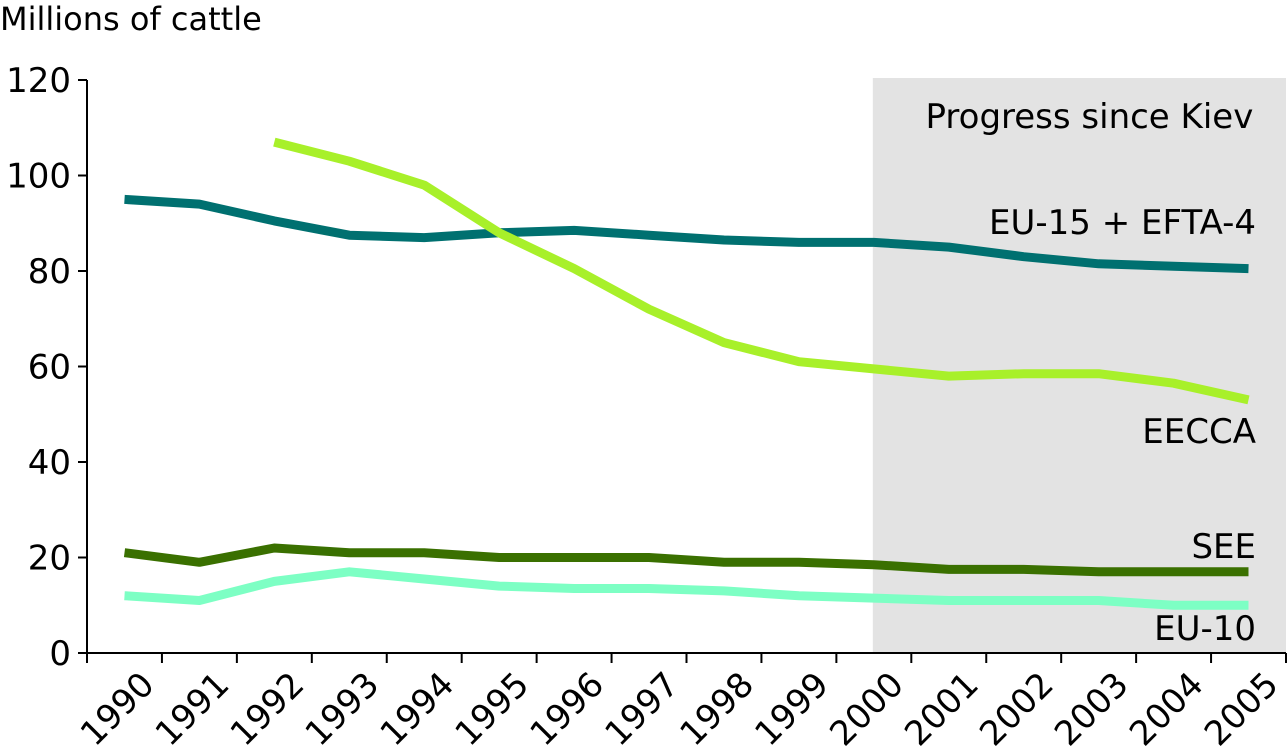 This screenshot has width=1288, height=748. What do you see at coordinates (49, 272) in the screenshot?
I see `y-tick-label: 80` at bounding box center [49, 272].